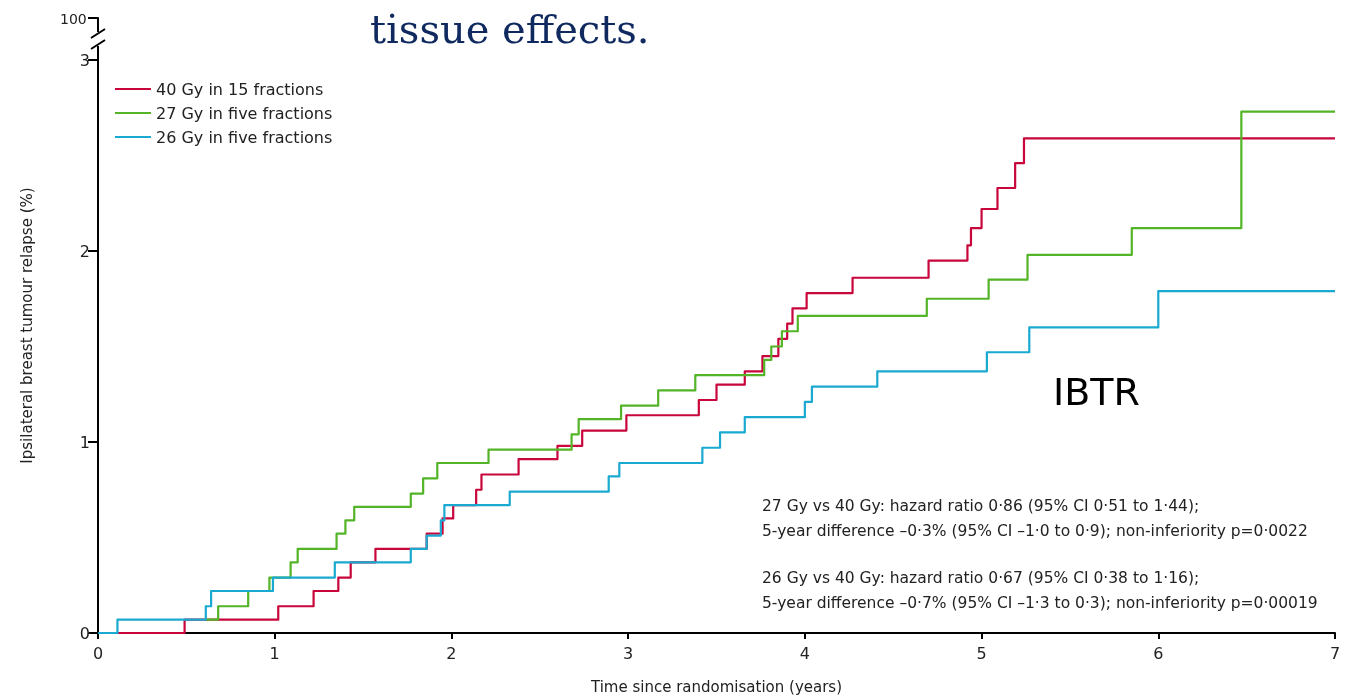  I want to click on x-axis-title: Time since randomisation (years), so click(716, 686).